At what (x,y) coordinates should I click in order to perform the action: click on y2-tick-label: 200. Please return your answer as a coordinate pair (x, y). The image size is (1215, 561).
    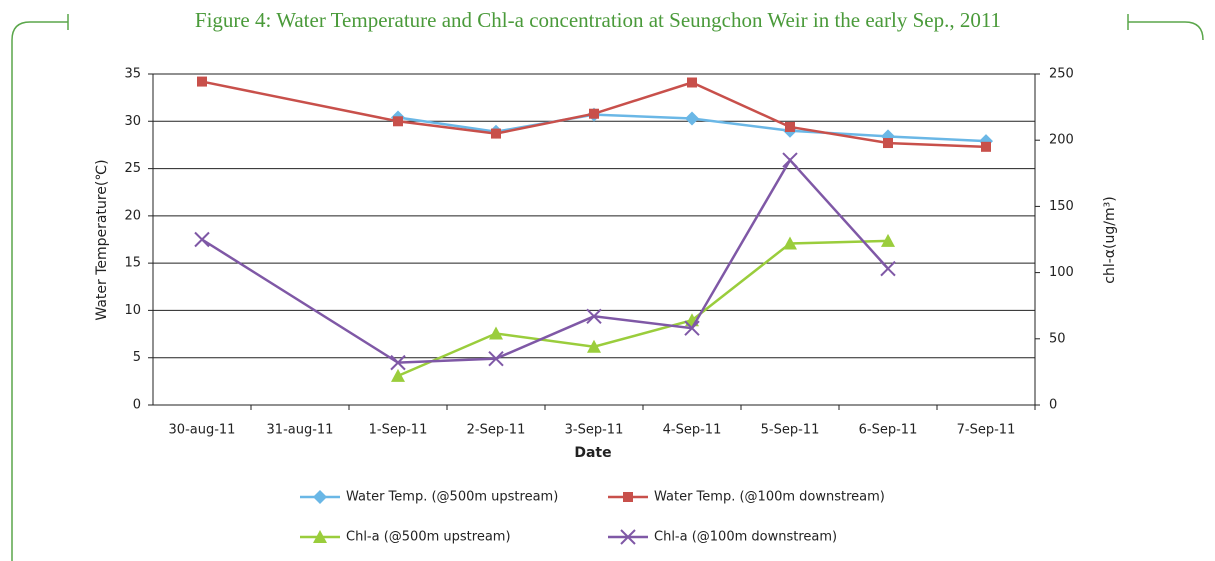
    Looking at the image, I should click on (1061, 140).